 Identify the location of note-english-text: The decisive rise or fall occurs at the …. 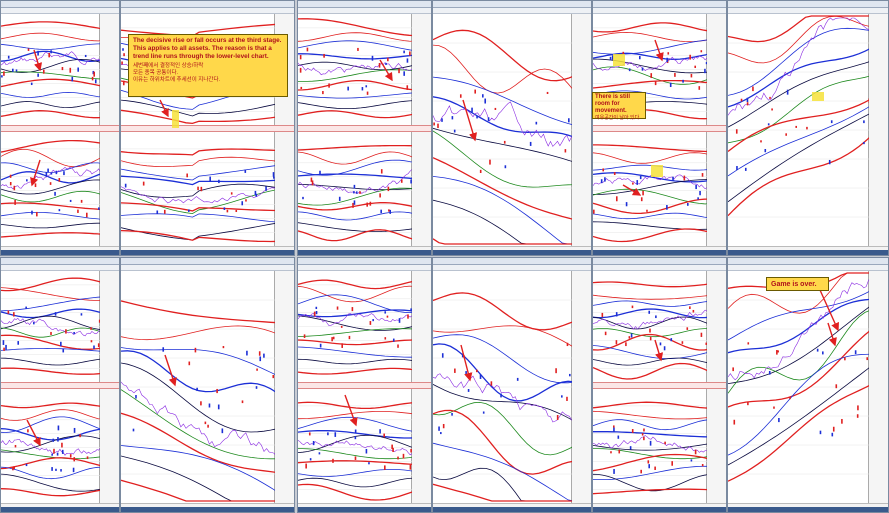
(207, 48).